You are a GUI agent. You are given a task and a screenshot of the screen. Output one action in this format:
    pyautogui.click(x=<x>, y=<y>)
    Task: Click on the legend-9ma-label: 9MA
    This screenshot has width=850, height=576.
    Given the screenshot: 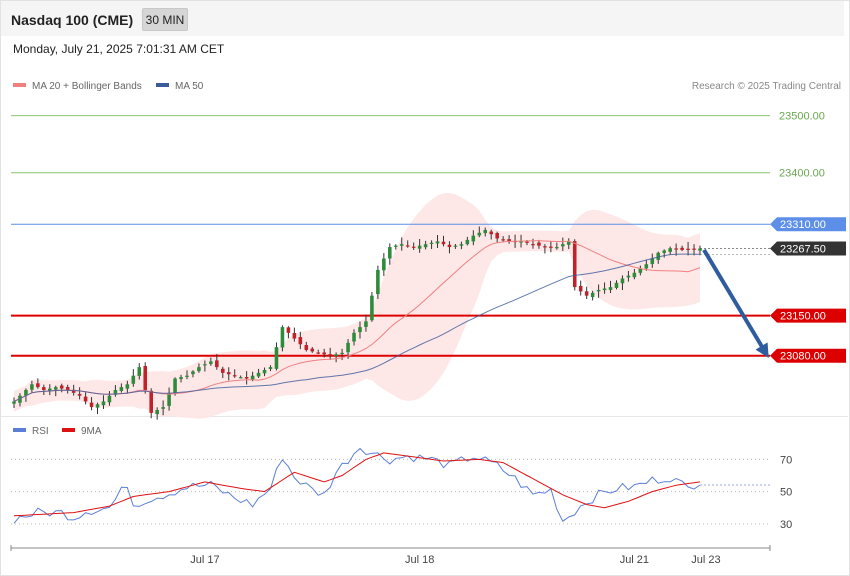 What is the action you would take?
    pyautogui.click(x=91, y=431)
    